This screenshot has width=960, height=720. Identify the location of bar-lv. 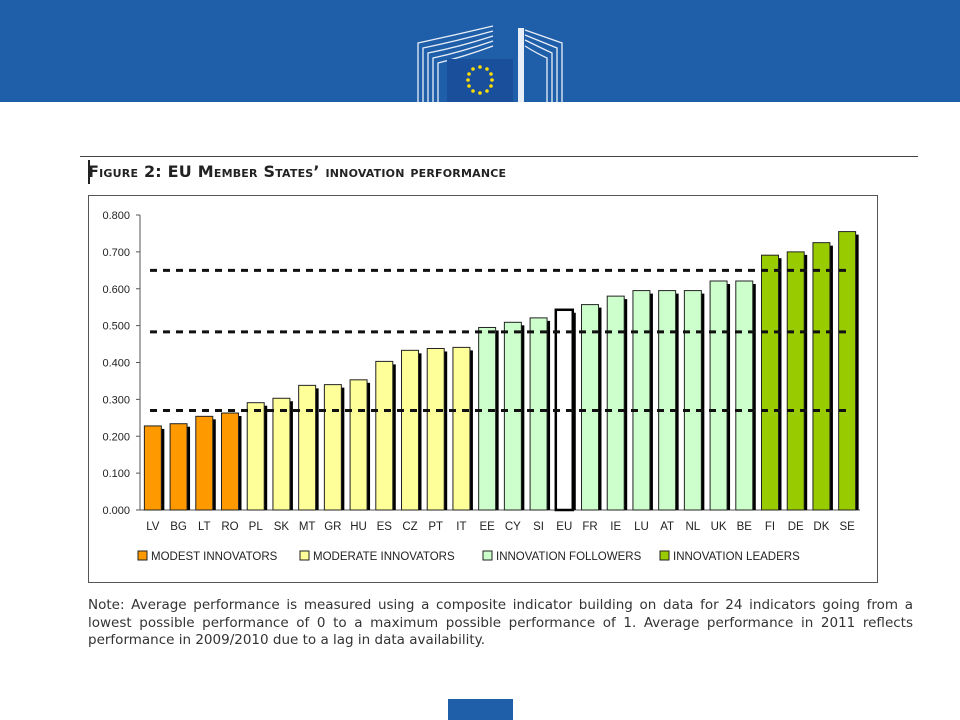
(152, 468).